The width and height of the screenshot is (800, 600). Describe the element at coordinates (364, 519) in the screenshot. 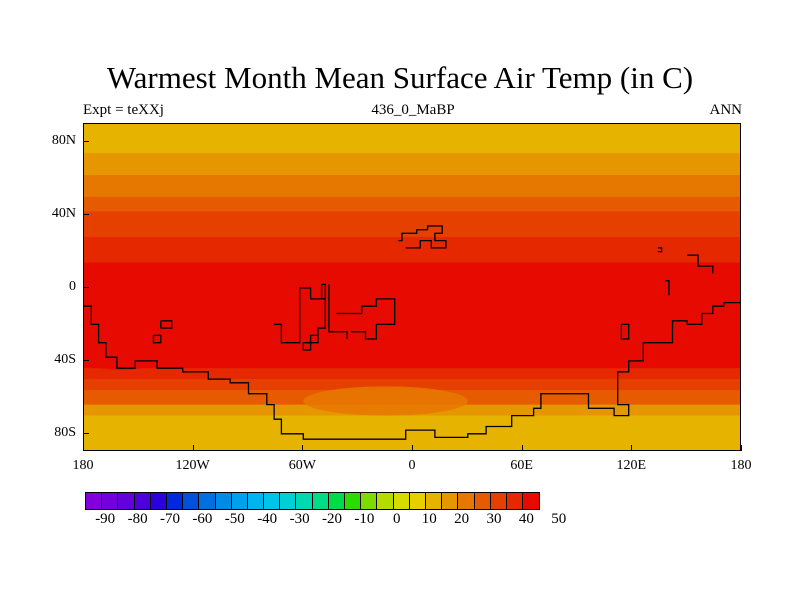

I see `colorbar-label: -10` at that location.